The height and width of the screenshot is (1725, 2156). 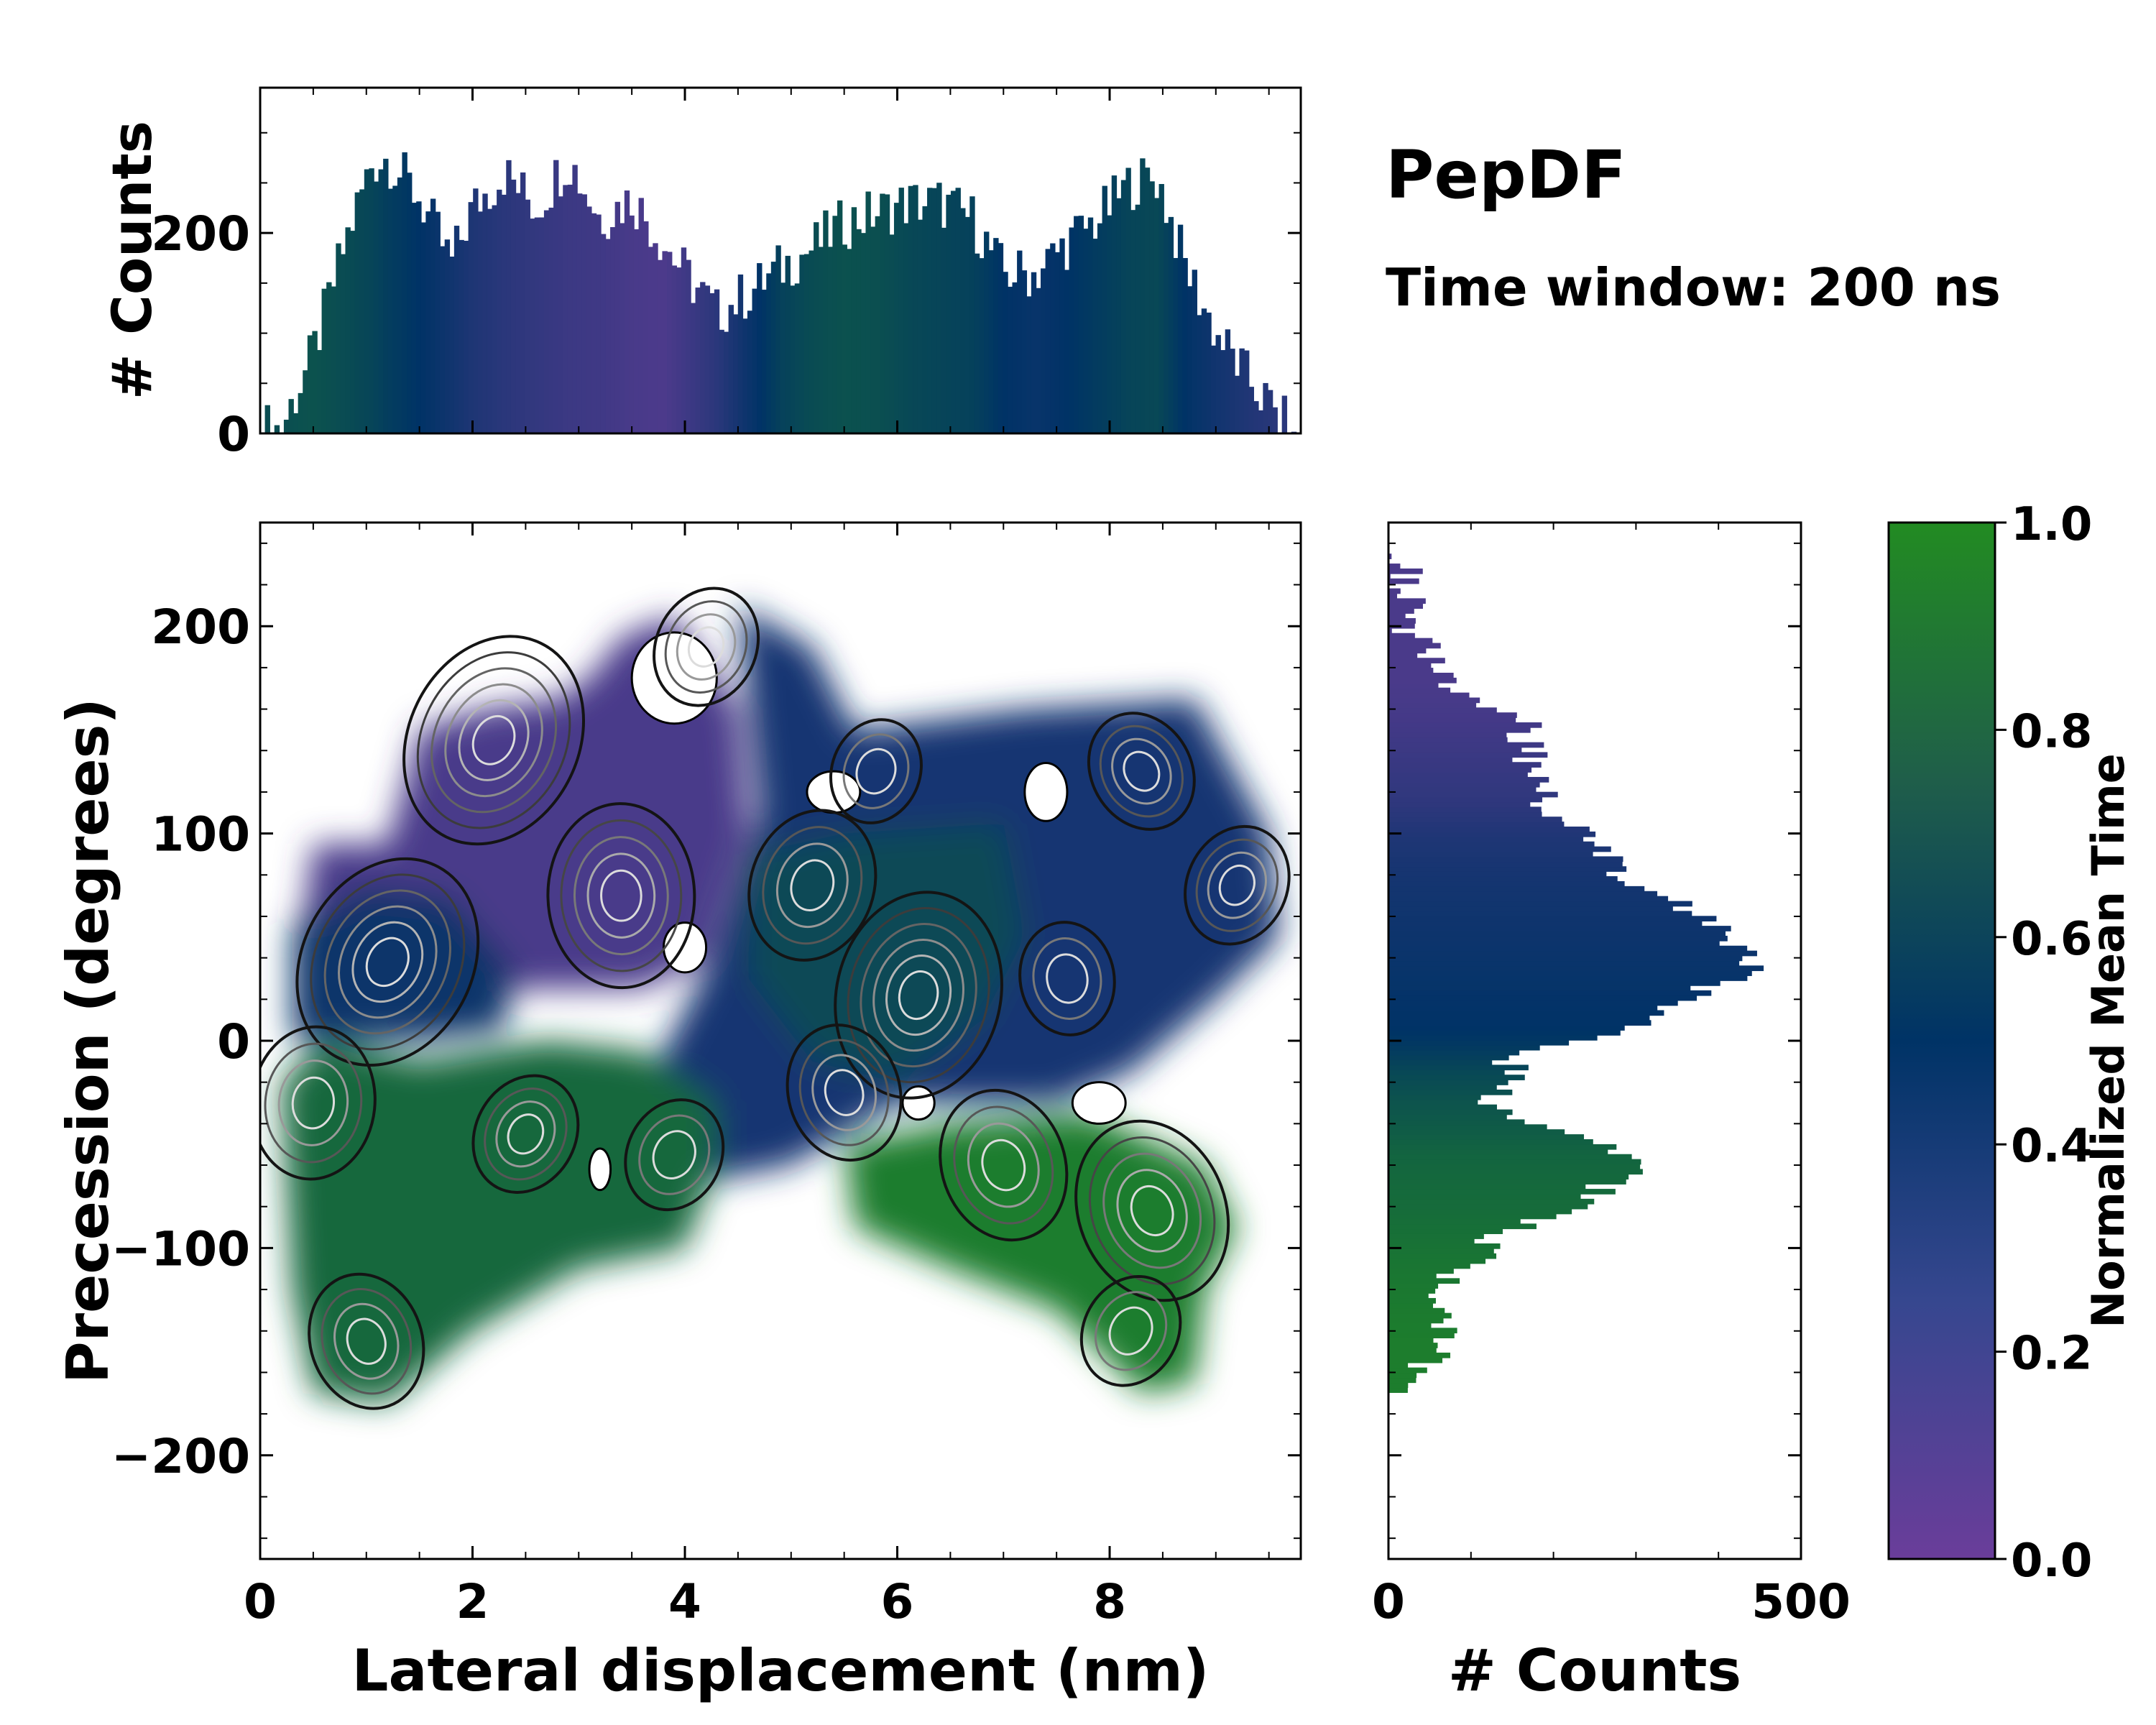 What do you see at coordinates (2051, 524) in the screenshot?
I see `colorbar-tick-label: 1.0` at bounding box center [2051, 524].